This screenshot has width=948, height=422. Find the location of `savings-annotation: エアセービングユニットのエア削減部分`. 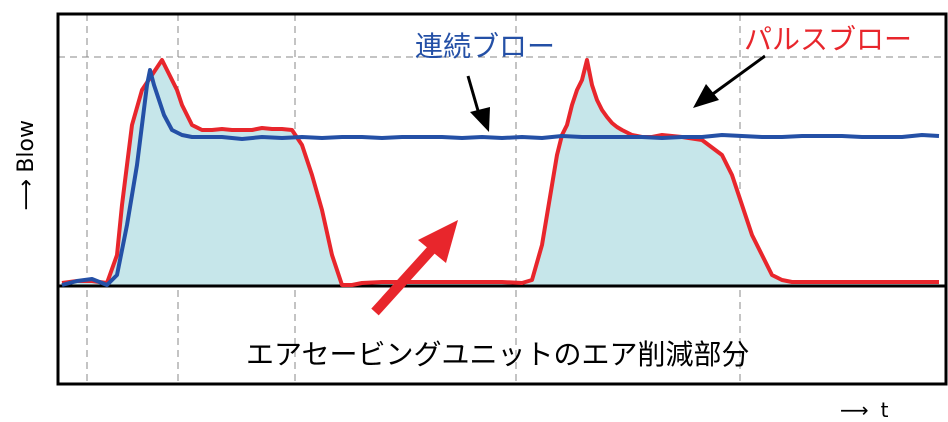

savings-annotation: エアセービングユニットのエア削減部分 is located at coordinates (497, 354).